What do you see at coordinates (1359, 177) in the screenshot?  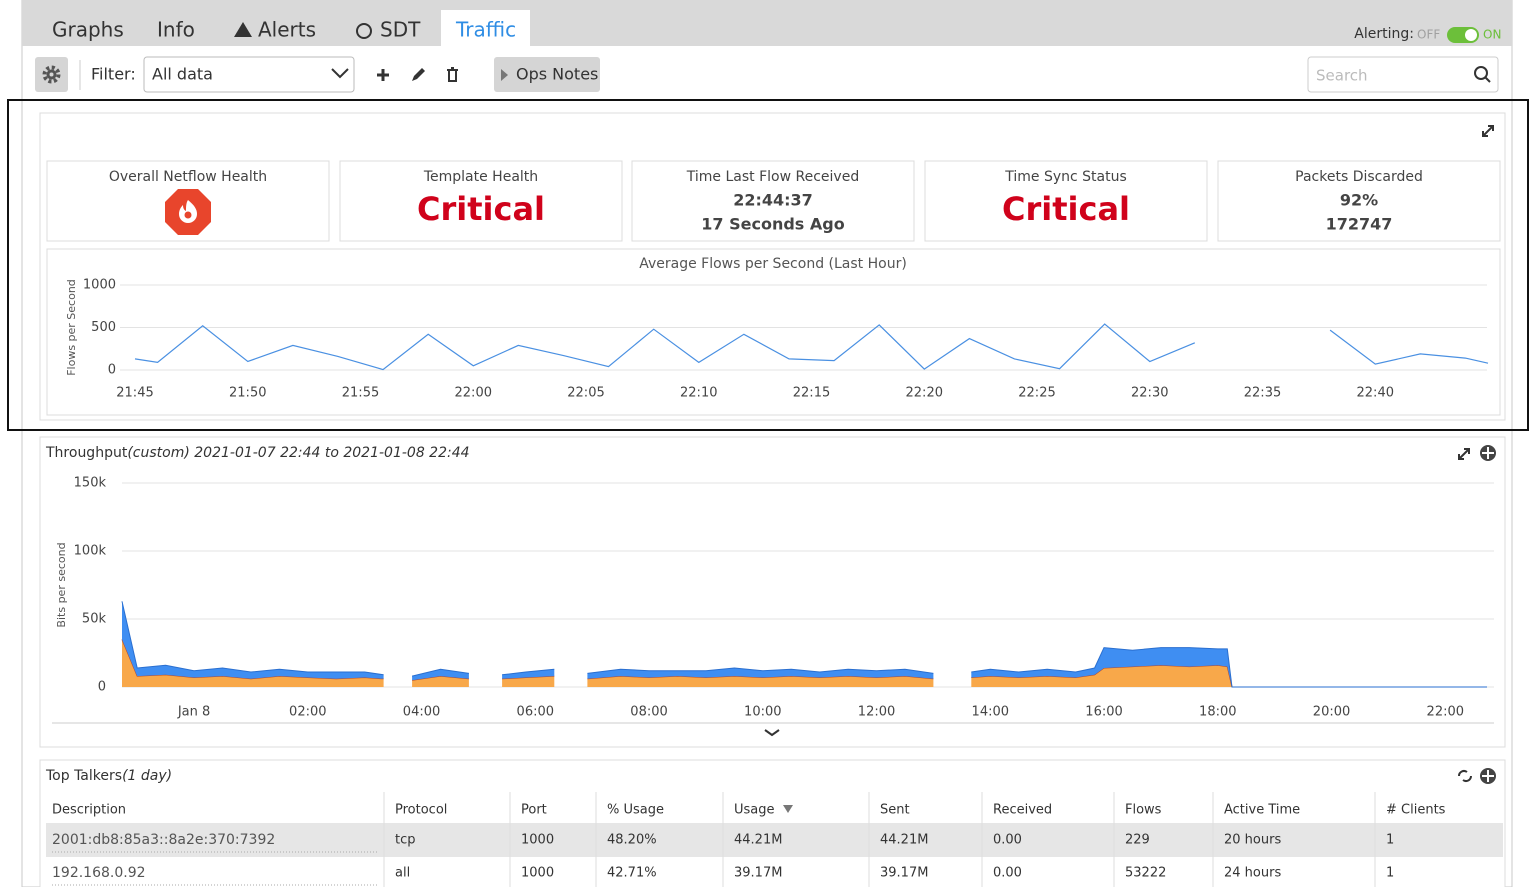 I see `card-title: Packets Discarded` at bounding box center [1359, 177].